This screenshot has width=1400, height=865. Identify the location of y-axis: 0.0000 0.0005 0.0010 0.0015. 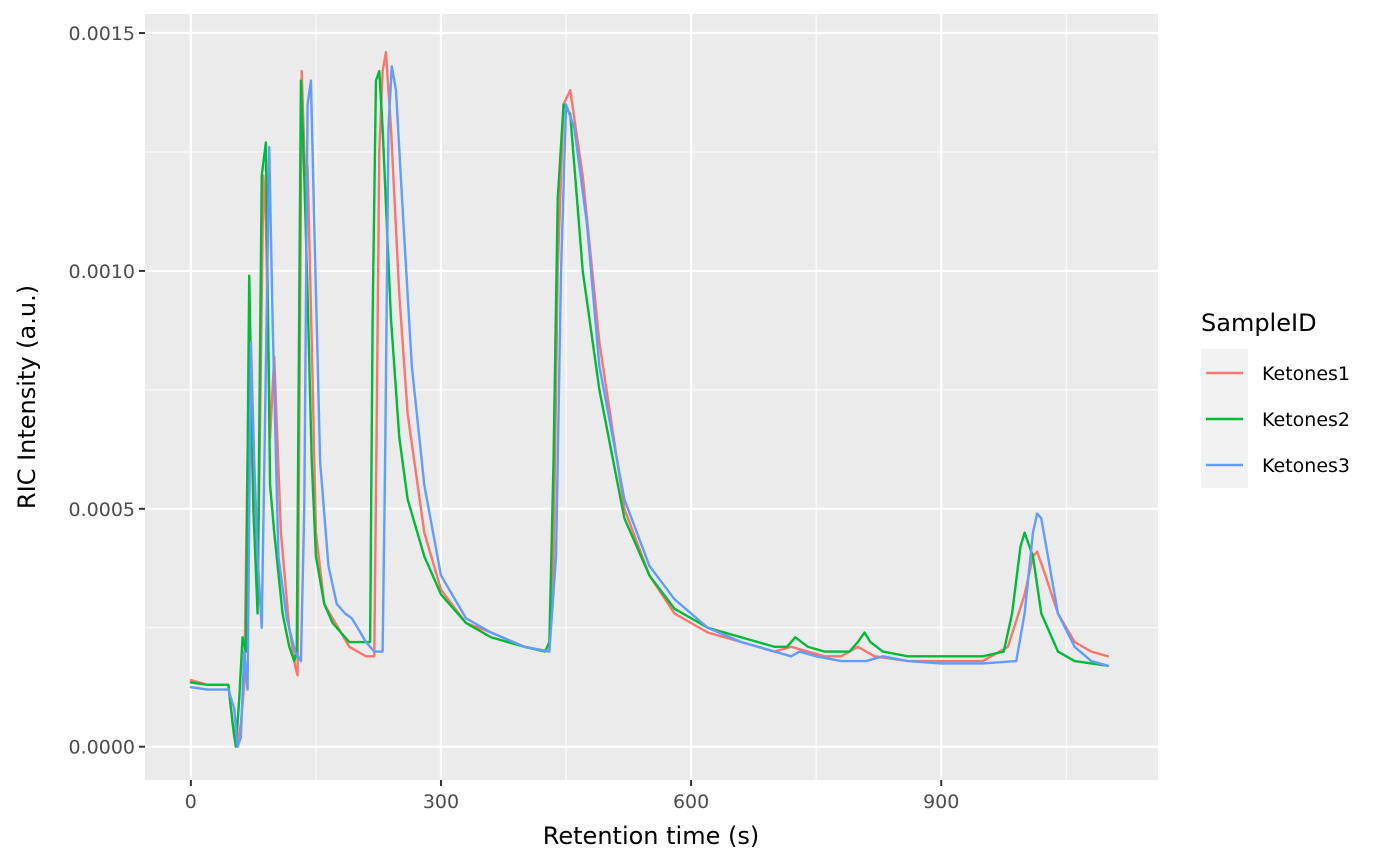
(107, 391).